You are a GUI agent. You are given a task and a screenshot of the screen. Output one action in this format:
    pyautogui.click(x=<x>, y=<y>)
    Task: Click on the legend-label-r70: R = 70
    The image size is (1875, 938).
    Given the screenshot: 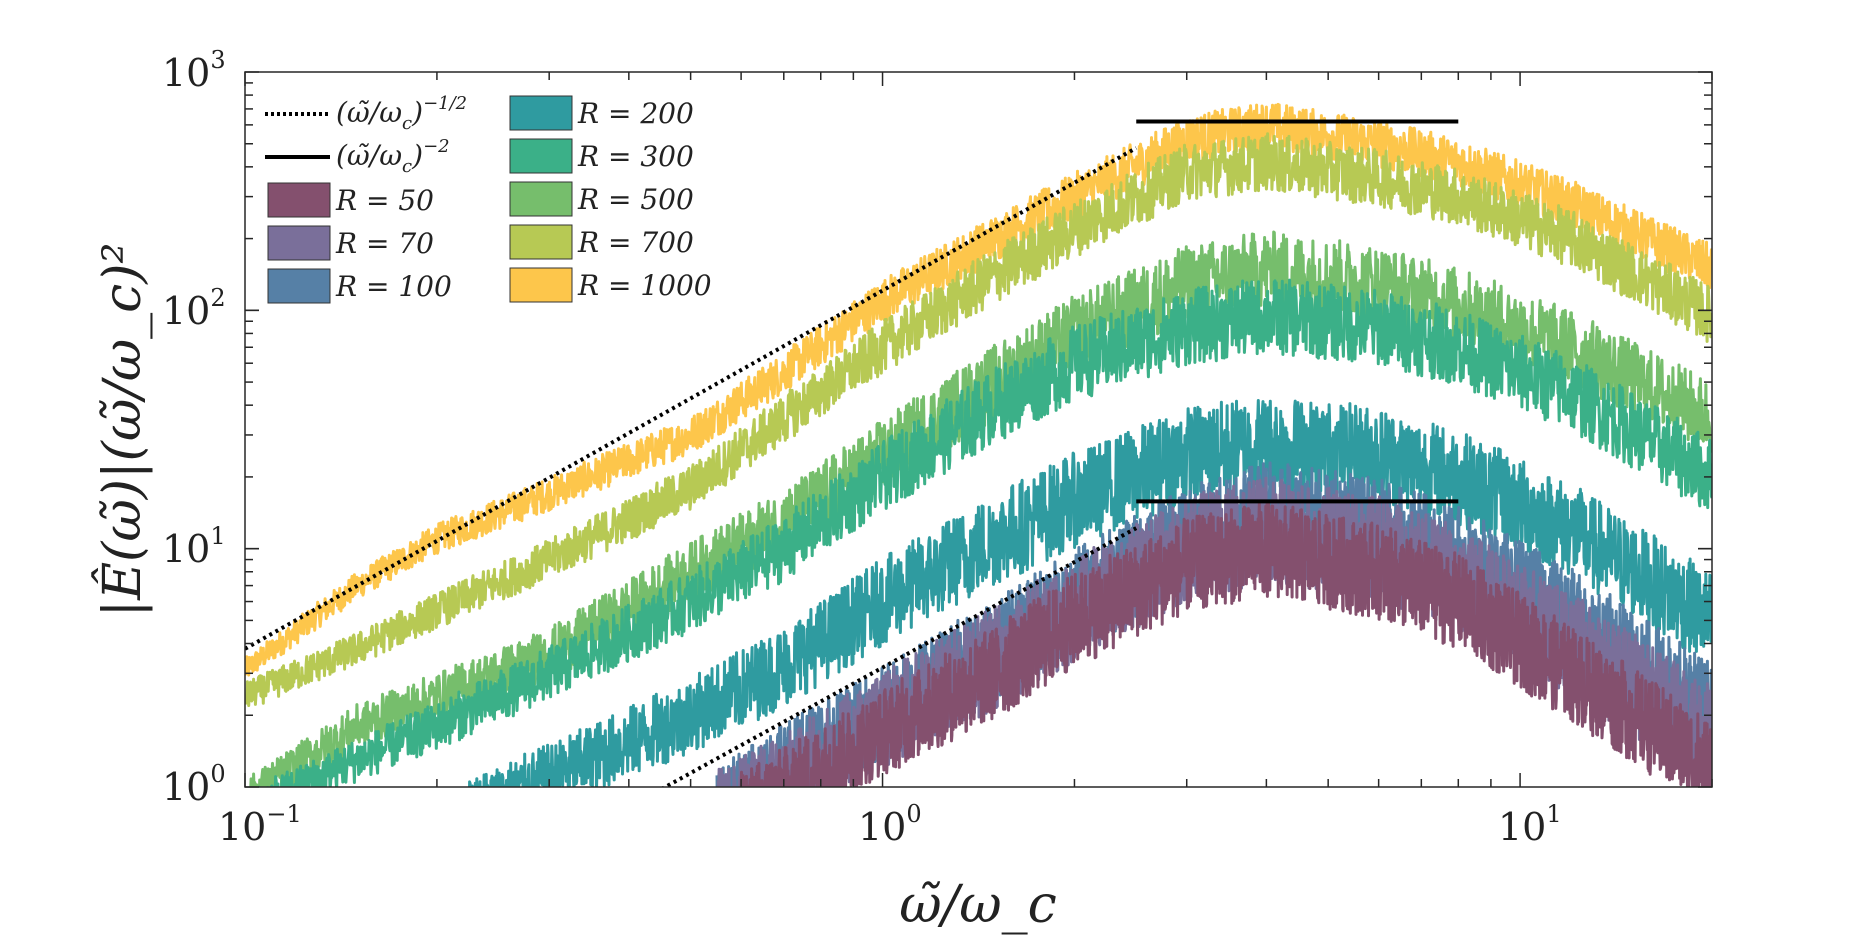 What is the action you would take?
    pyautogui.click(x=384, y=243)
    